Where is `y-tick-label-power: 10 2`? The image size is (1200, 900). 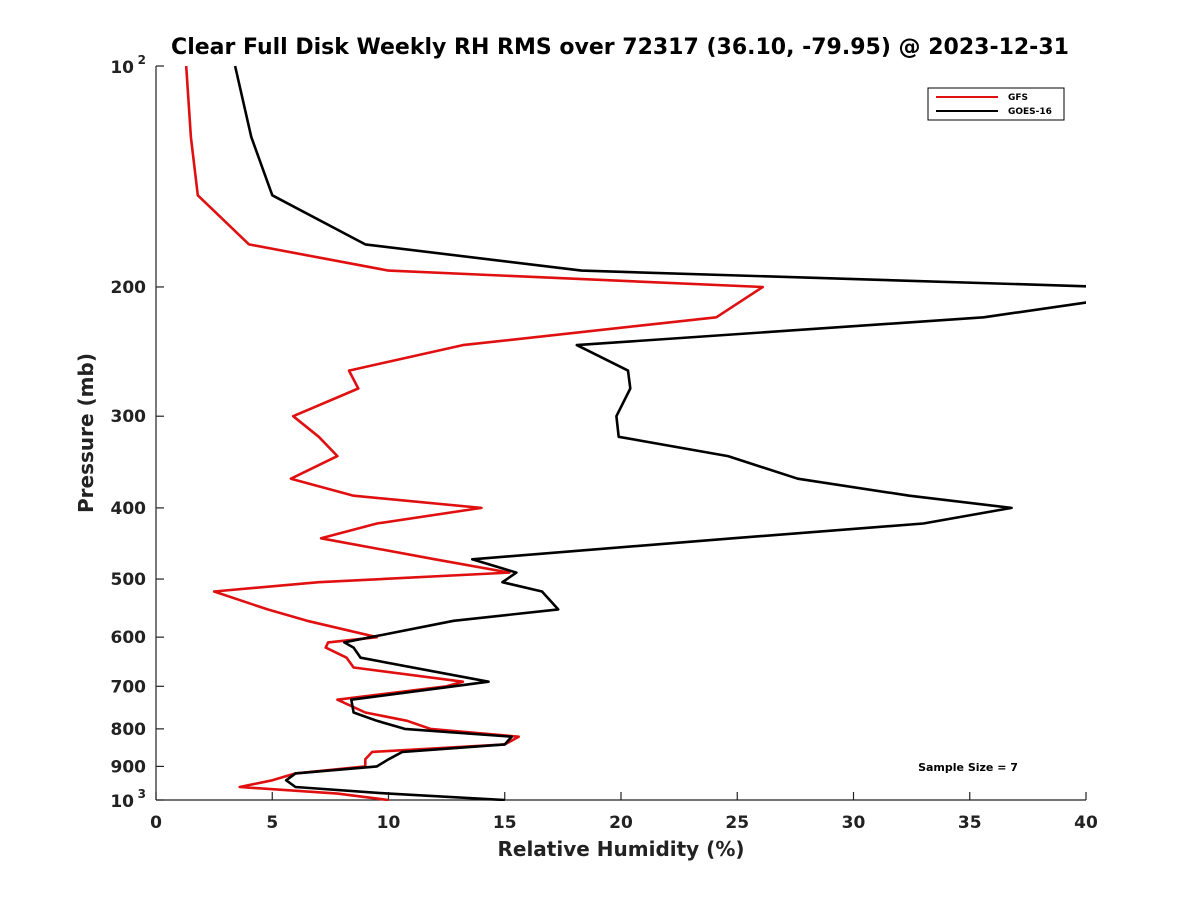
y-tick-label-power: 10 2 is located at coordinates (128, 65).